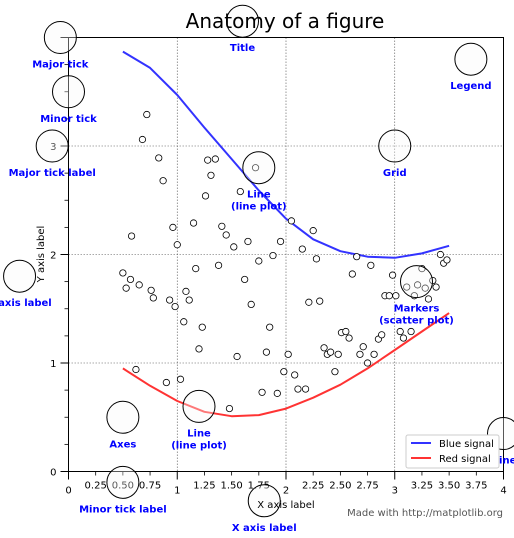 This screenshot has height=538, width=514. I want to click on minor-tick-label-x: 3.25, so click(422, 486).